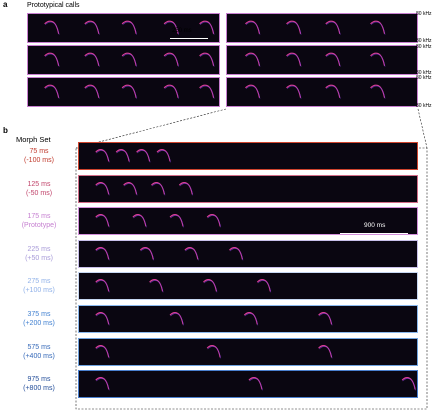 This screenshot has height=412, width=440. What do you see at coordinates (375, 225) in the screenshot?
I see `scalebar-900-label: 900 ms` at bounding box center [375, 225].